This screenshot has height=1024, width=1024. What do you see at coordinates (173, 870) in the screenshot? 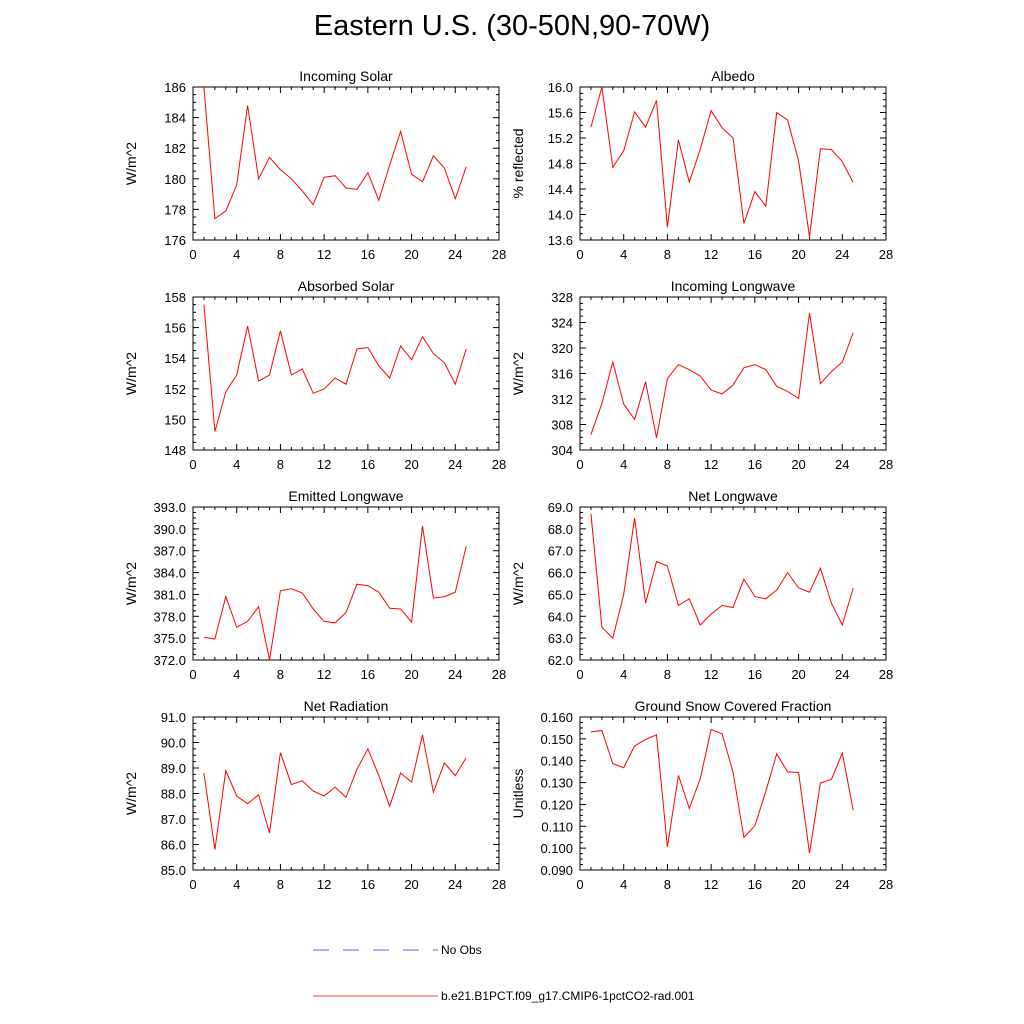
I see `y-tick-label: 85.0` at bounding box center [173, 870].